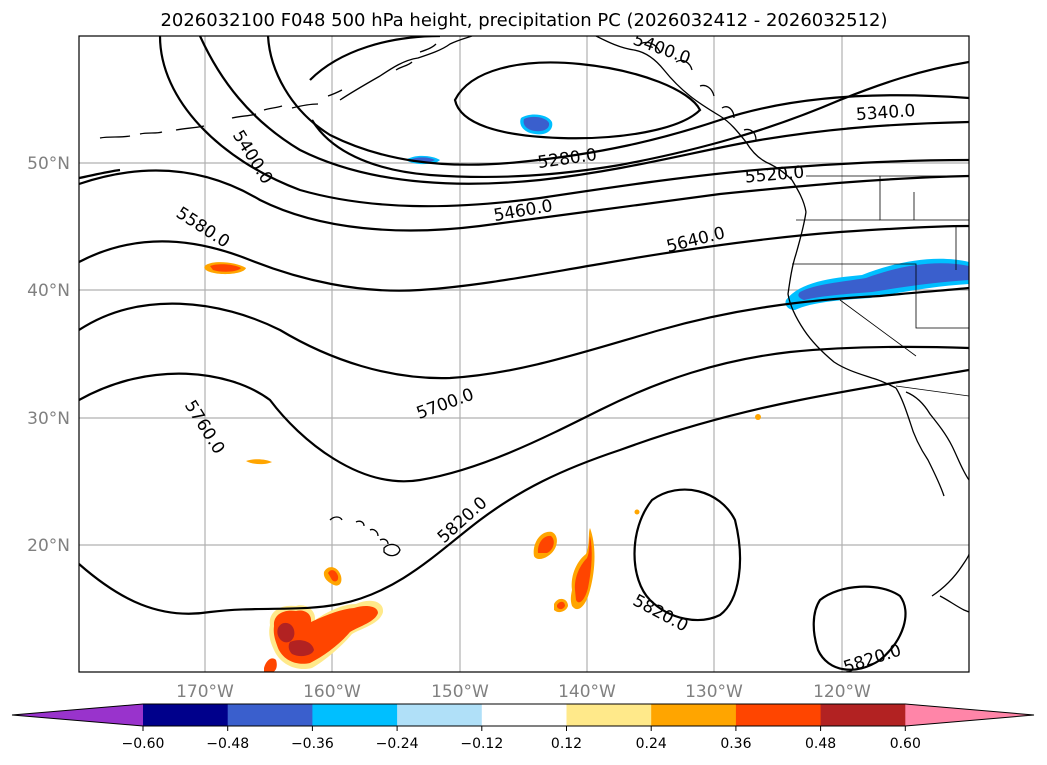  I want to click on precip-blob-central-pacific, so click(259, 462).